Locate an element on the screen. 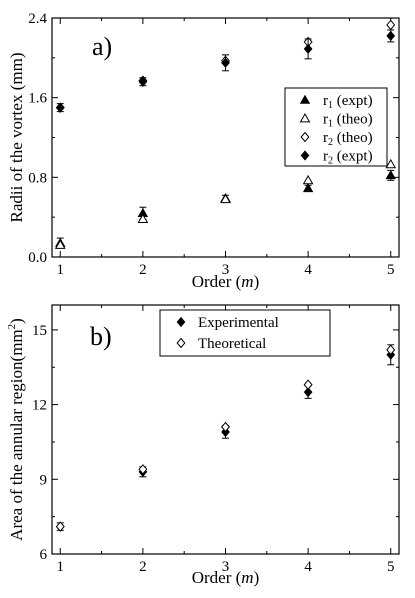 This screenshot has height=598, width=415. panel-label: b) is located at coordinates (101, 336).